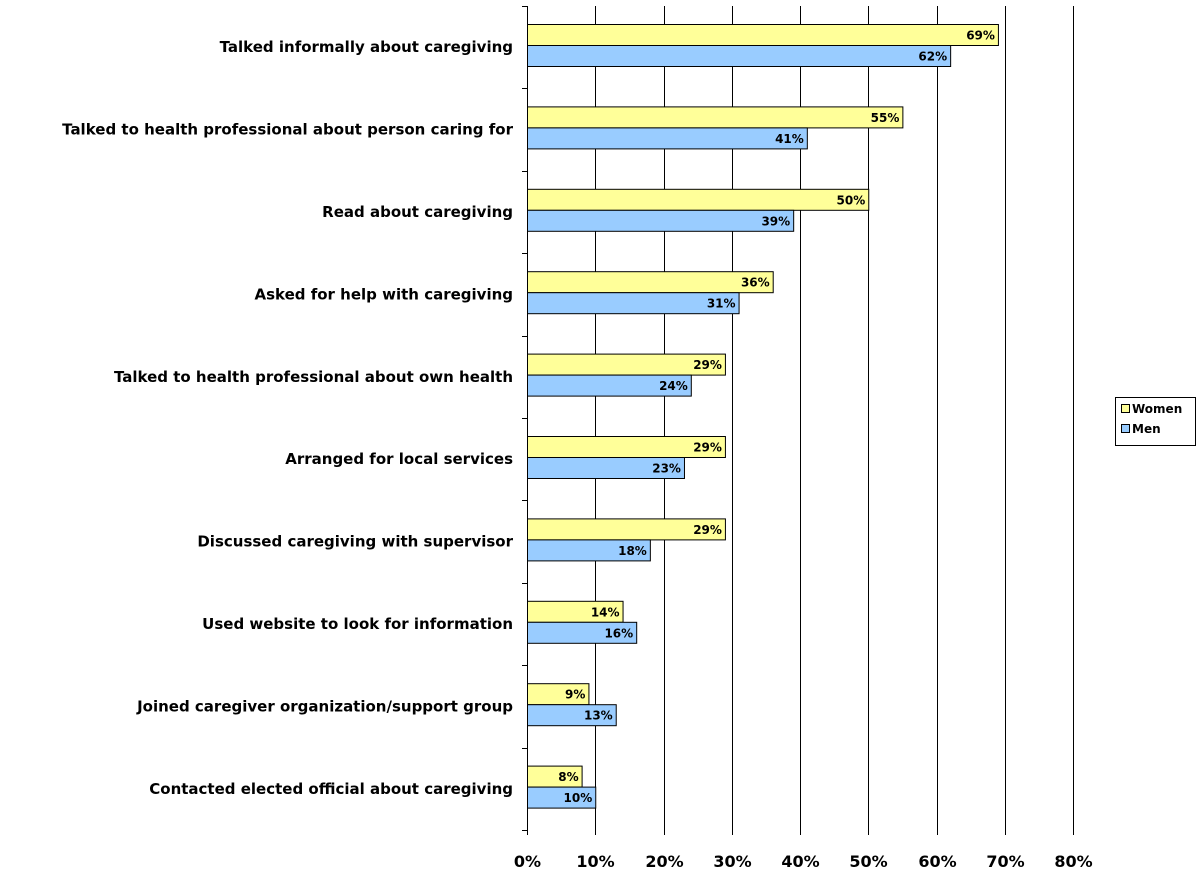 The height and width of the screenshot is (876, 1198). Describe the element at coordinates (355, 542) in the screenshot. I see `category-label: Discussed caregiving with supervisor` at that location.